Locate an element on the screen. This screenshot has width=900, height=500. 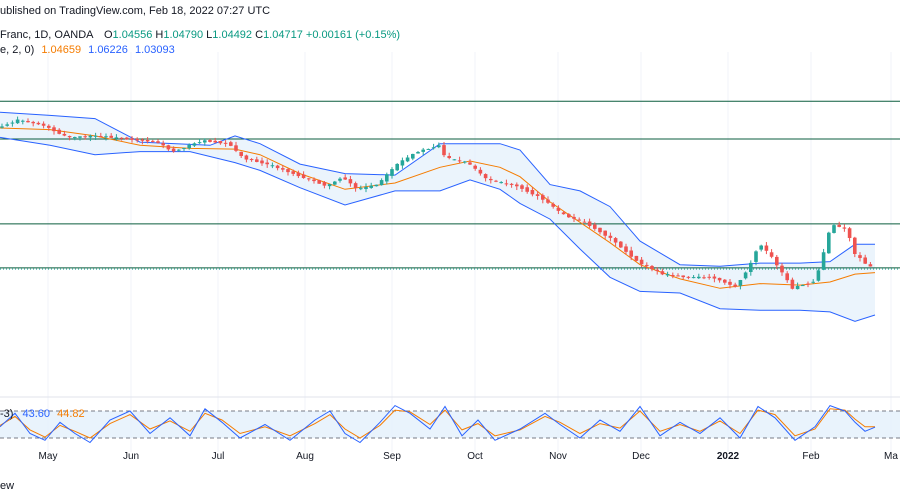
stoch-d-value: 44.82 is located at coordinates (71, 414).